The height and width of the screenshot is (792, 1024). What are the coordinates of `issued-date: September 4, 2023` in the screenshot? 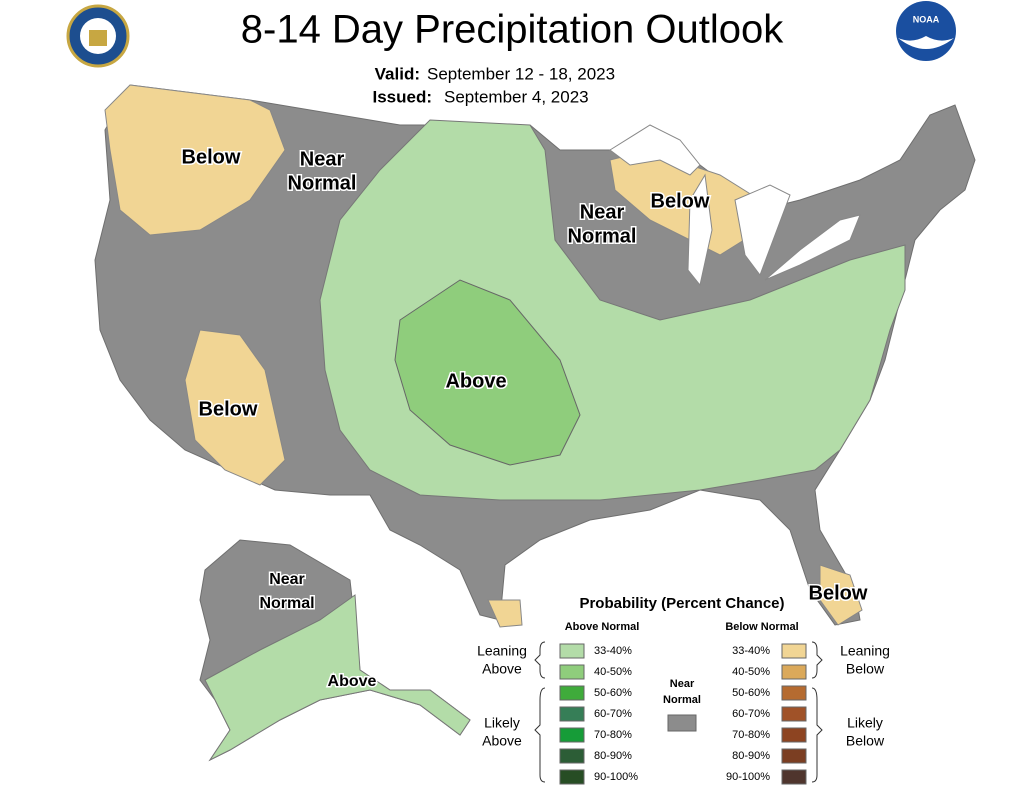 It's located at (516, 96).